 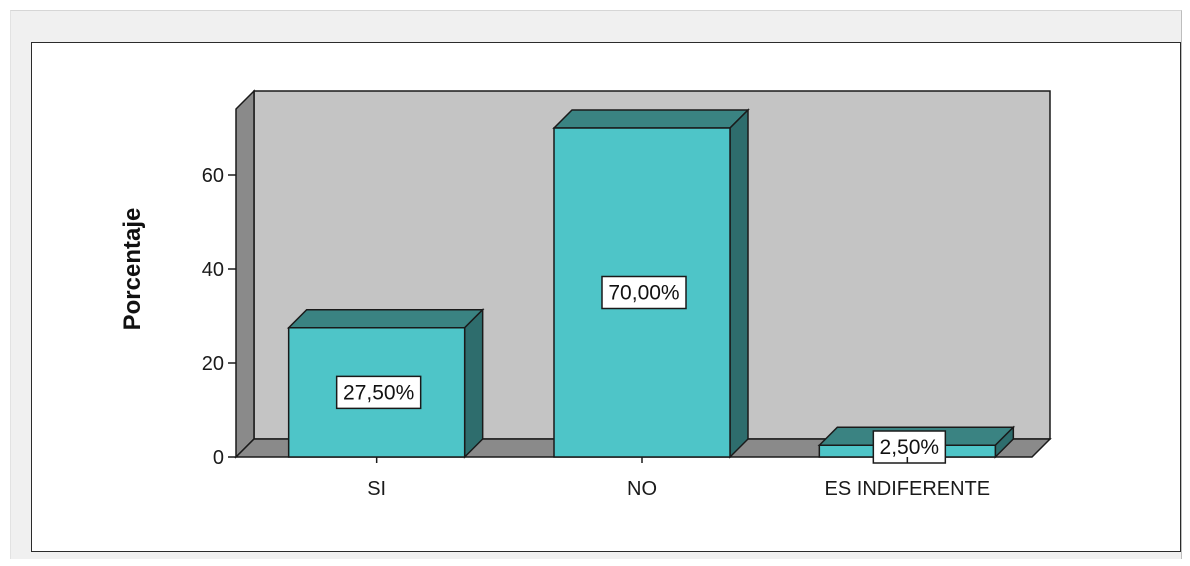 I want to click on data-label: 70,00%, so click(x=643, y=293).